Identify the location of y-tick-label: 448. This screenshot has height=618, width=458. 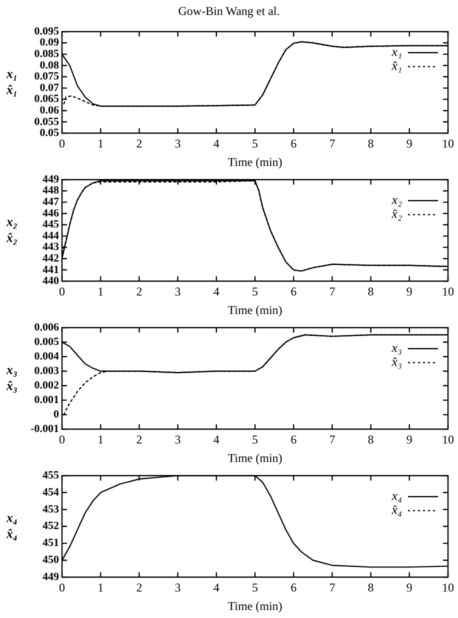
(51, 190).